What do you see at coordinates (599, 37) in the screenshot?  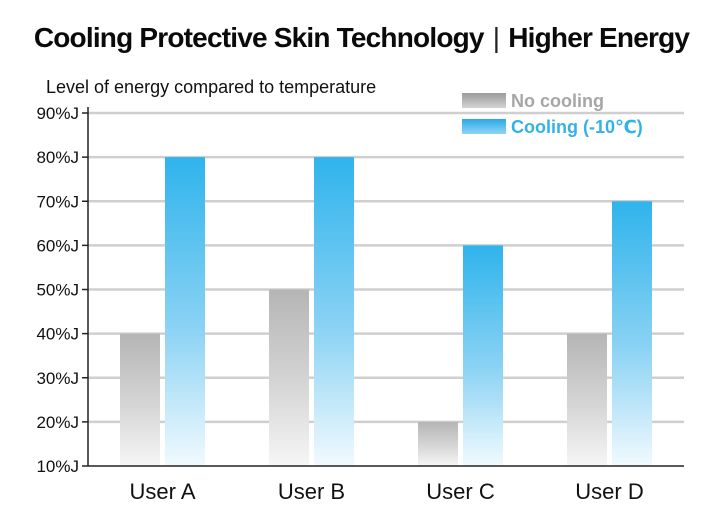 I see `chart-title-emphasis: Higher Energy` at bounding box center [599, 37].